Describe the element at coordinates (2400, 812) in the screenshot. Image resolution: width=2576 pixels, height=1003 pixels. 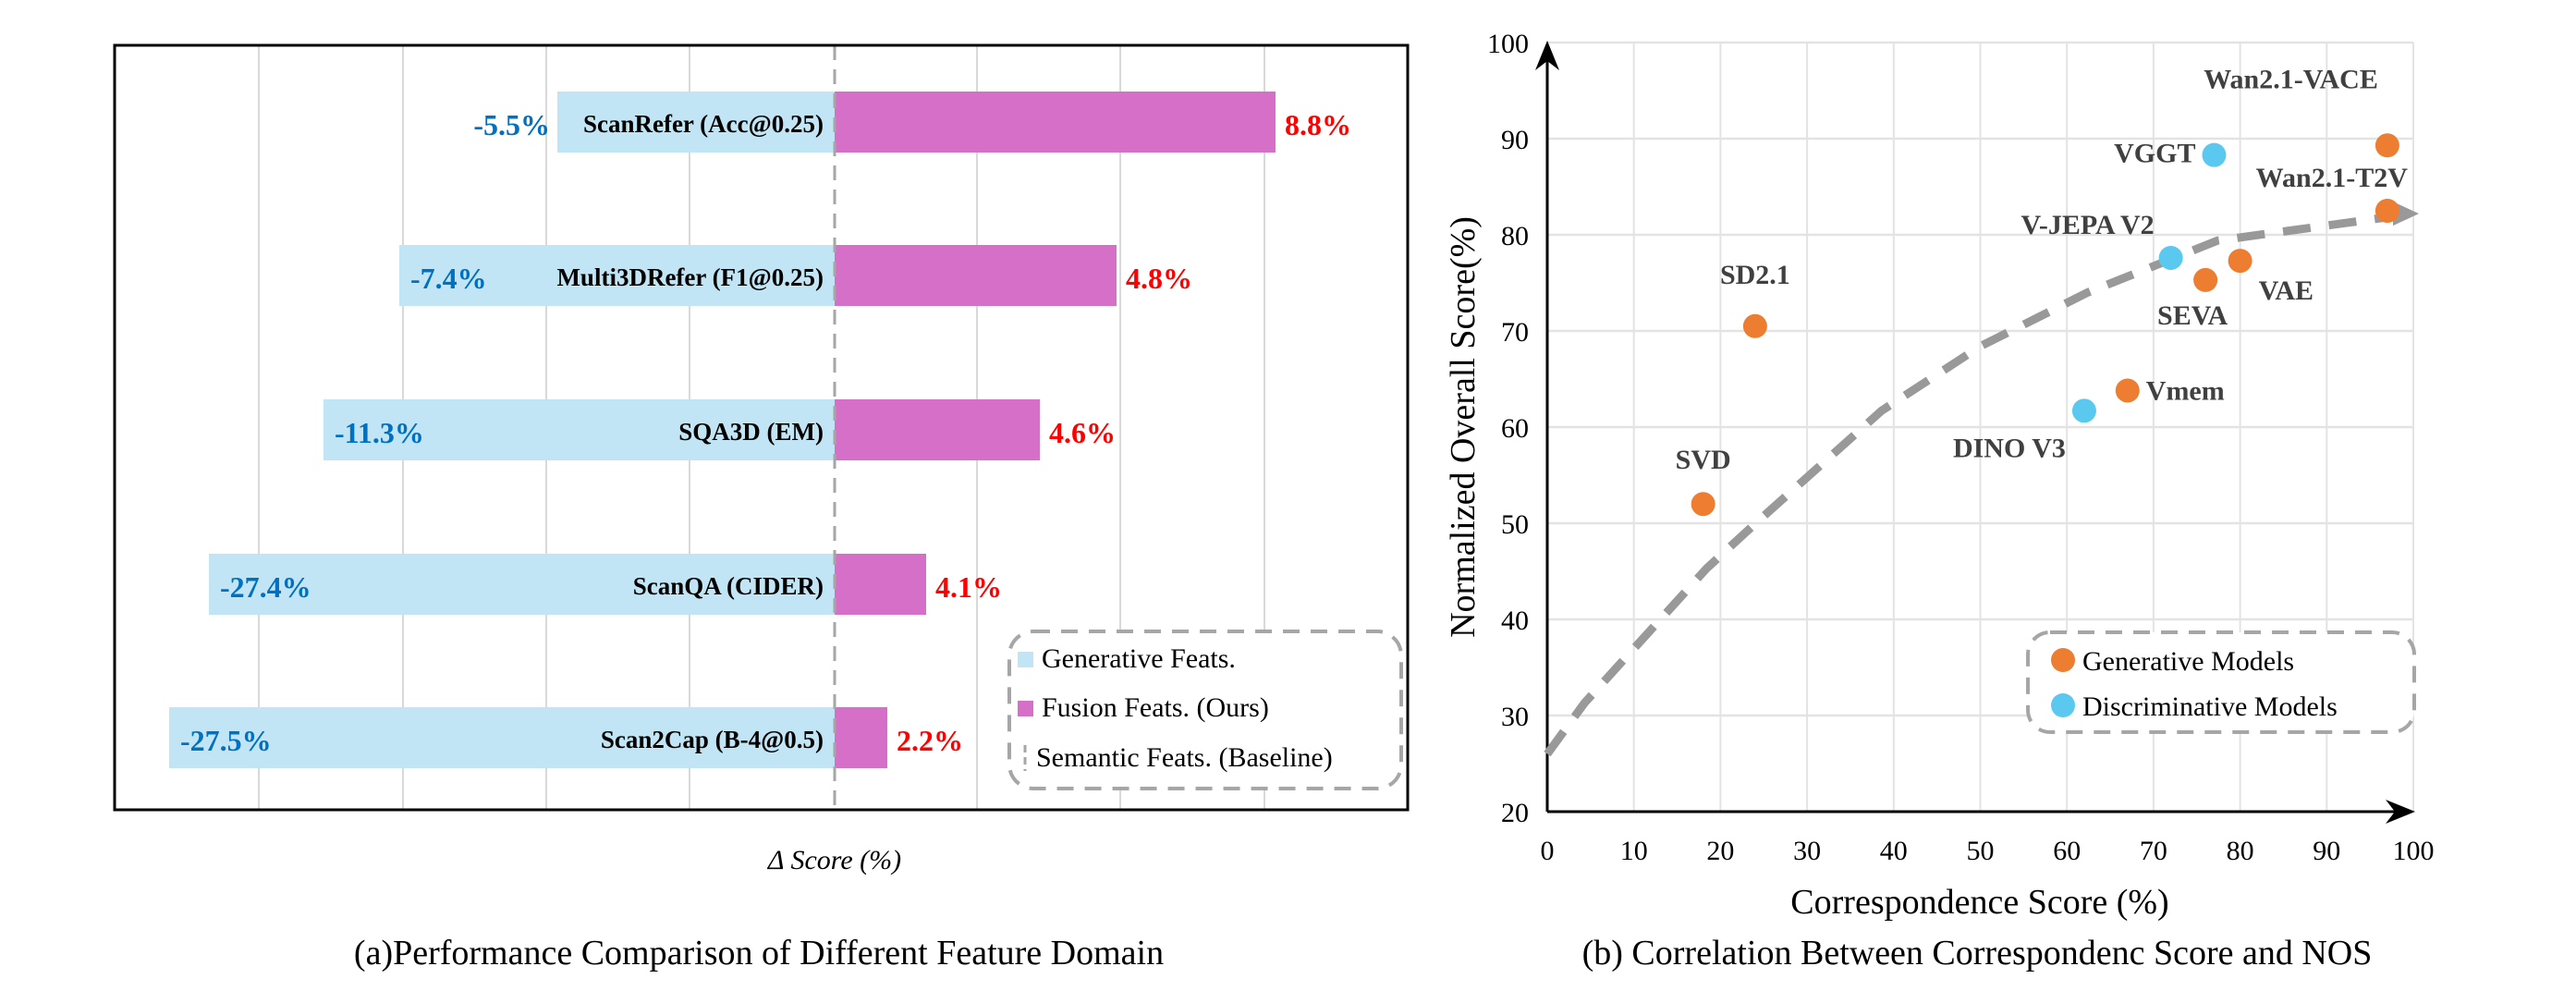
I see `x-axis-arrow-icon` at that location.